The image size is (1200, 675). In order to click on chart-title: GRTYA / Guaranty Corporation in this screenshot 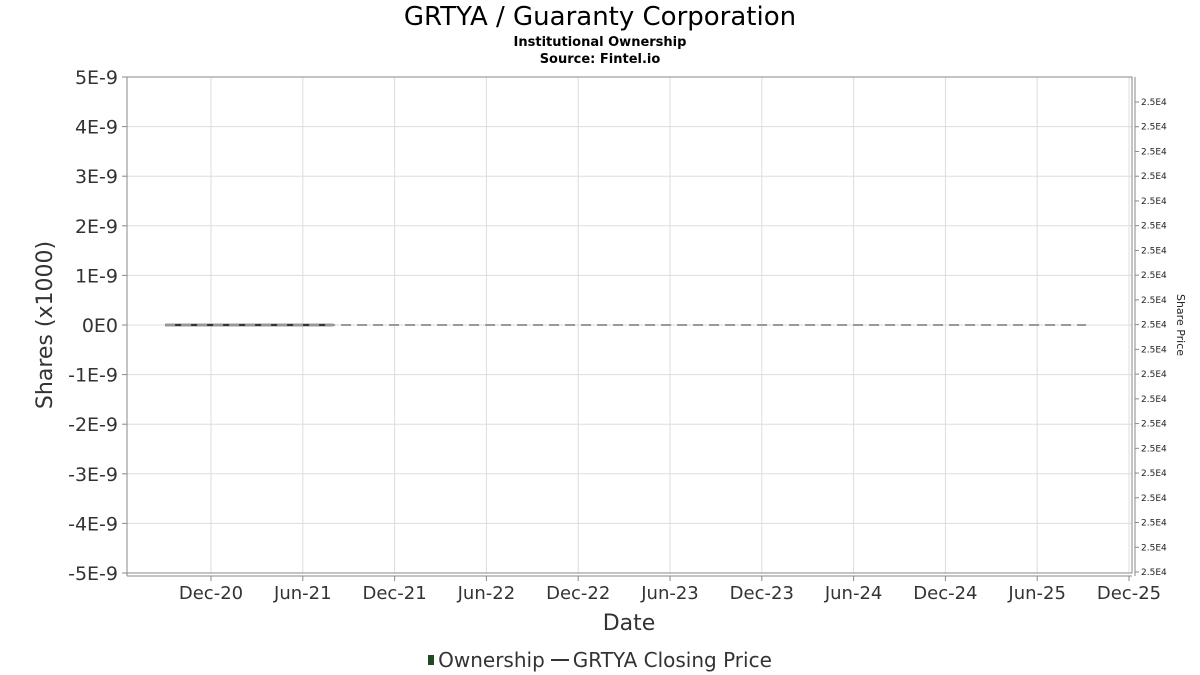, I will do `click(600, 17)`.